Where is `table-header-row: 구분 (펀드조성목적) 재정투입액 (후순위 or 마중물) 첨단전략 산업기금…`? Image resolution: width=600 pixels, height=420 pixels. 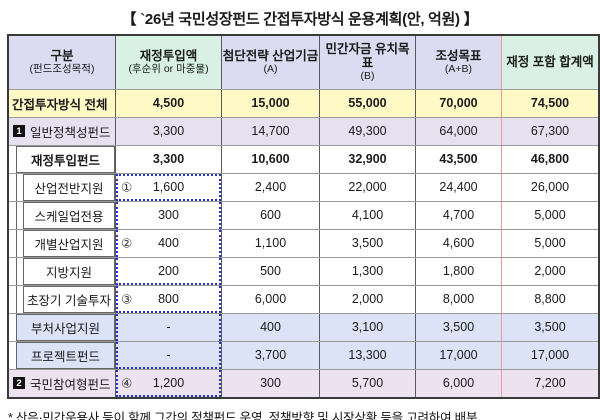 table-header-row: 구분 (펀드조성목적) 재정투입액 (후순위 or 마중물) 첨단전략 산업기금… is located at coordinates (303, 62).